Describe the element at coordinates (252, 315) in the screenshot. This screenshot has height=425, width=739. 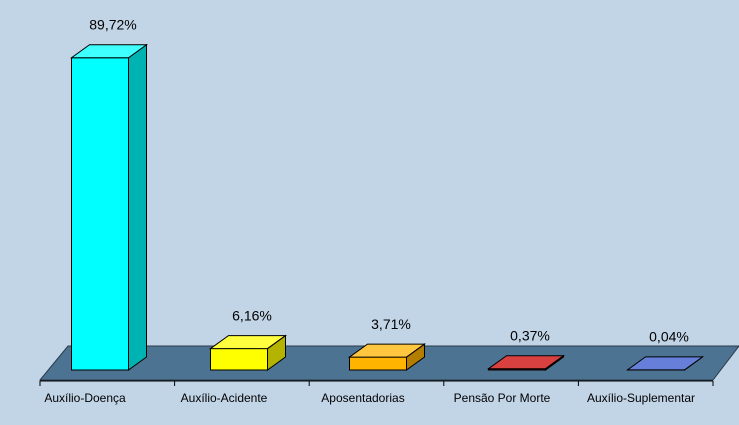
I see `value-label: 6,16%` at that location.